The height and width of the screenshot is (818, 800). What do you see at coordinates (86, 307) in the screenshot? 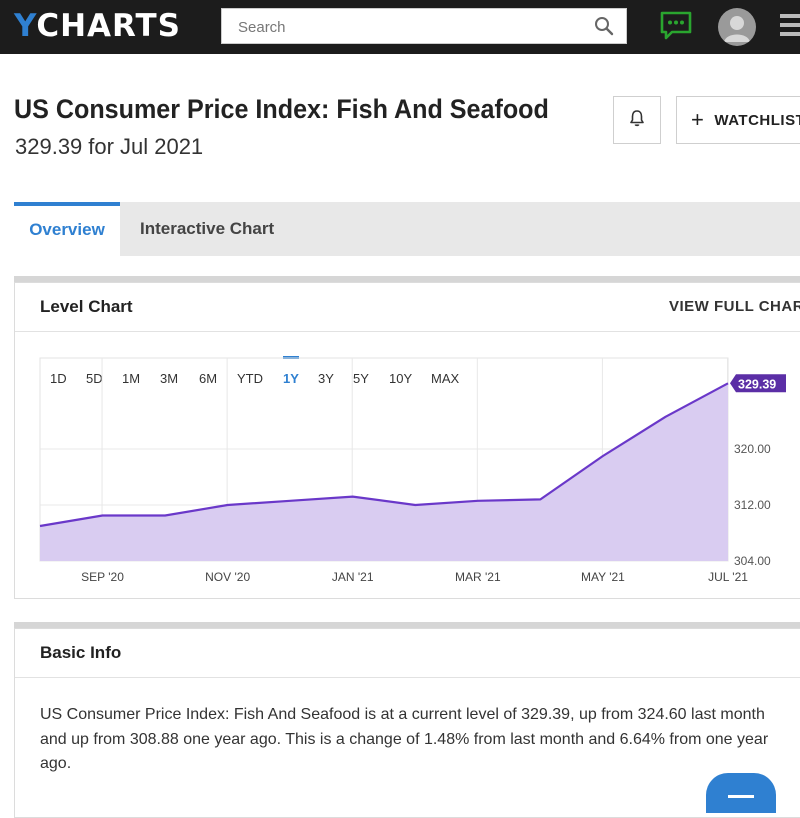
I see `level-chart-heading: Level Chart` at bounding box center [86, 307].